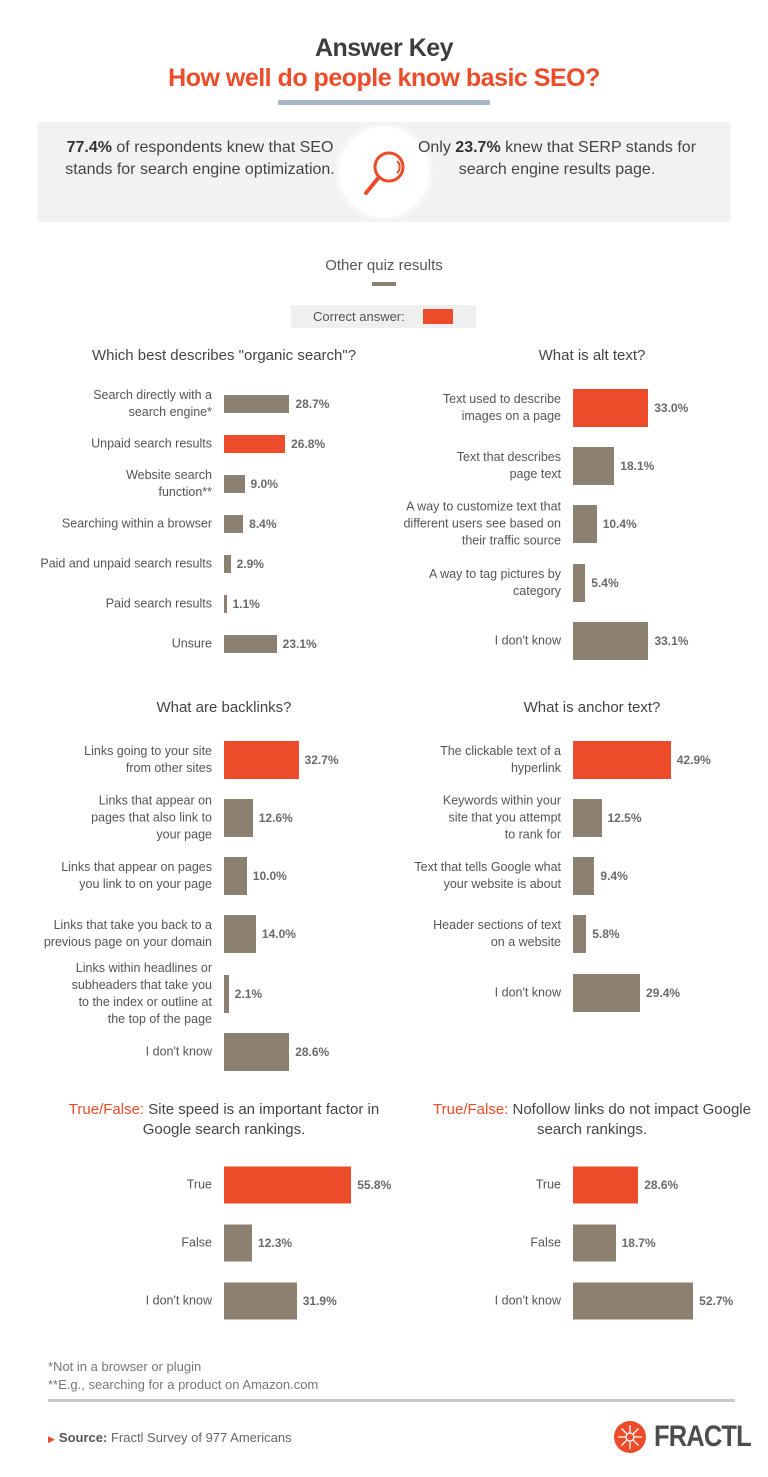 The image size is (768, 1477). Describe the element at coordinates (671, 408) in the screenshot. I see `bar-value-label: 33.0%` at that location.